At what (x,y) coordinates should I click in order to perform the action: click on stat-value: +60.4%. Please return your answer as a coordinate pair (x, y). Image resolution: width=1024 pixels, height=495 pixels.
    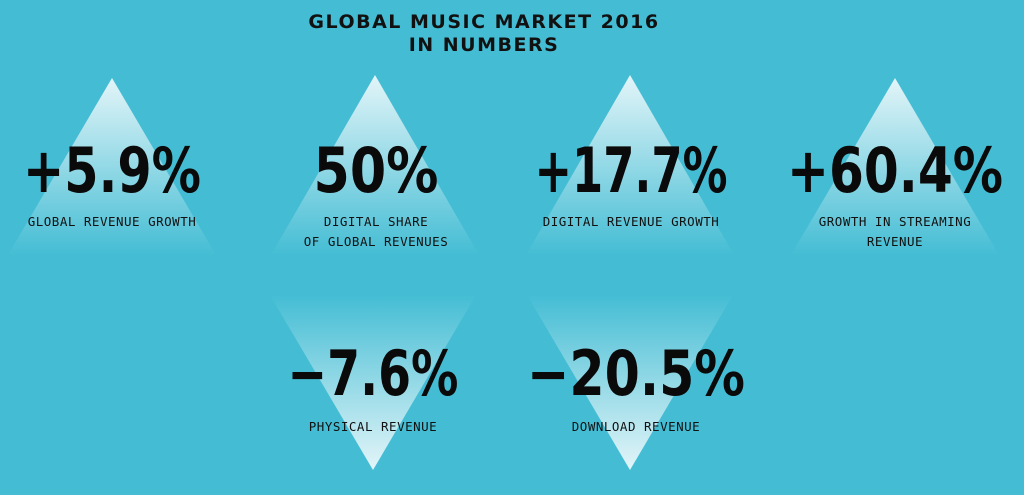
    Looking at the image, I should click on (895, 170).